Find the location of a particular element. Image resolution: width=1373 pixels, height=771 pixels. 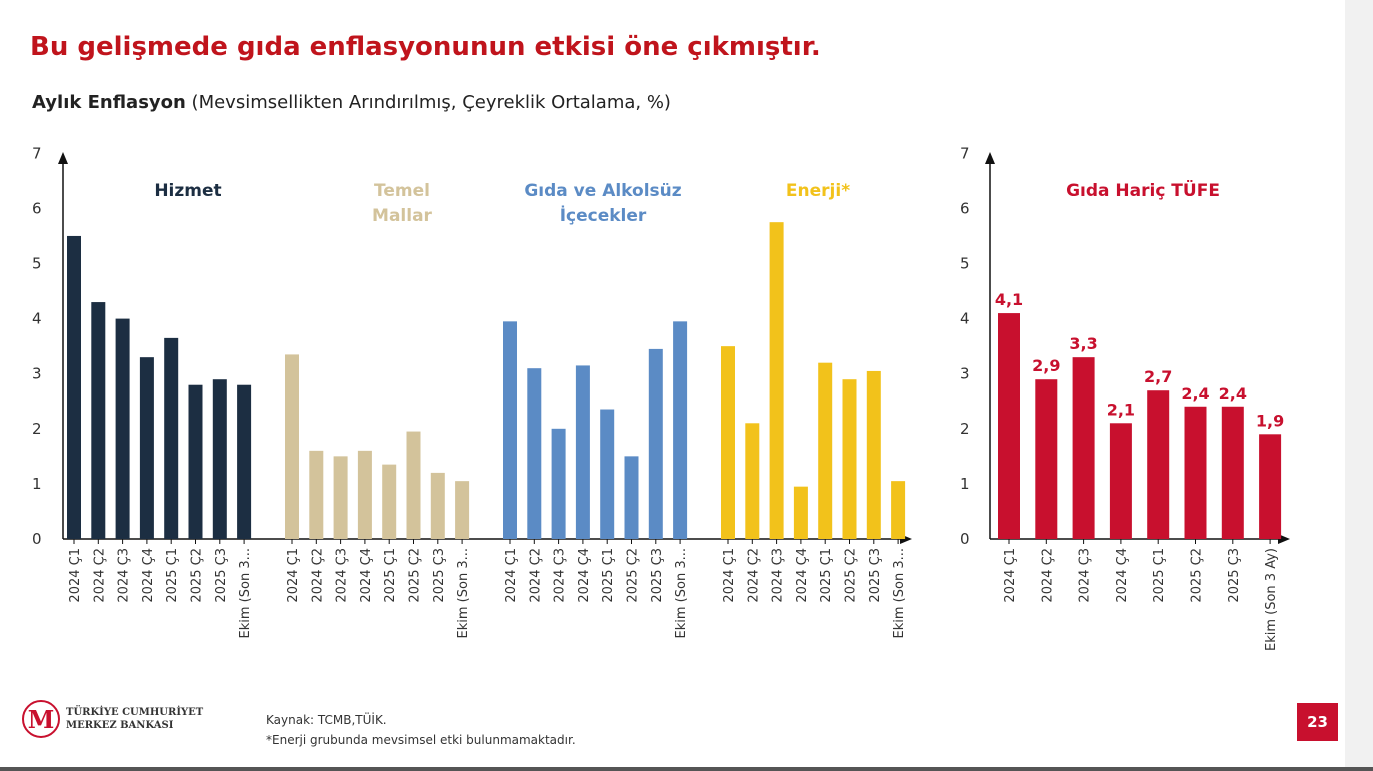

series-label: Gıda ve Alkolsüz is located at coordinates (602, 191).